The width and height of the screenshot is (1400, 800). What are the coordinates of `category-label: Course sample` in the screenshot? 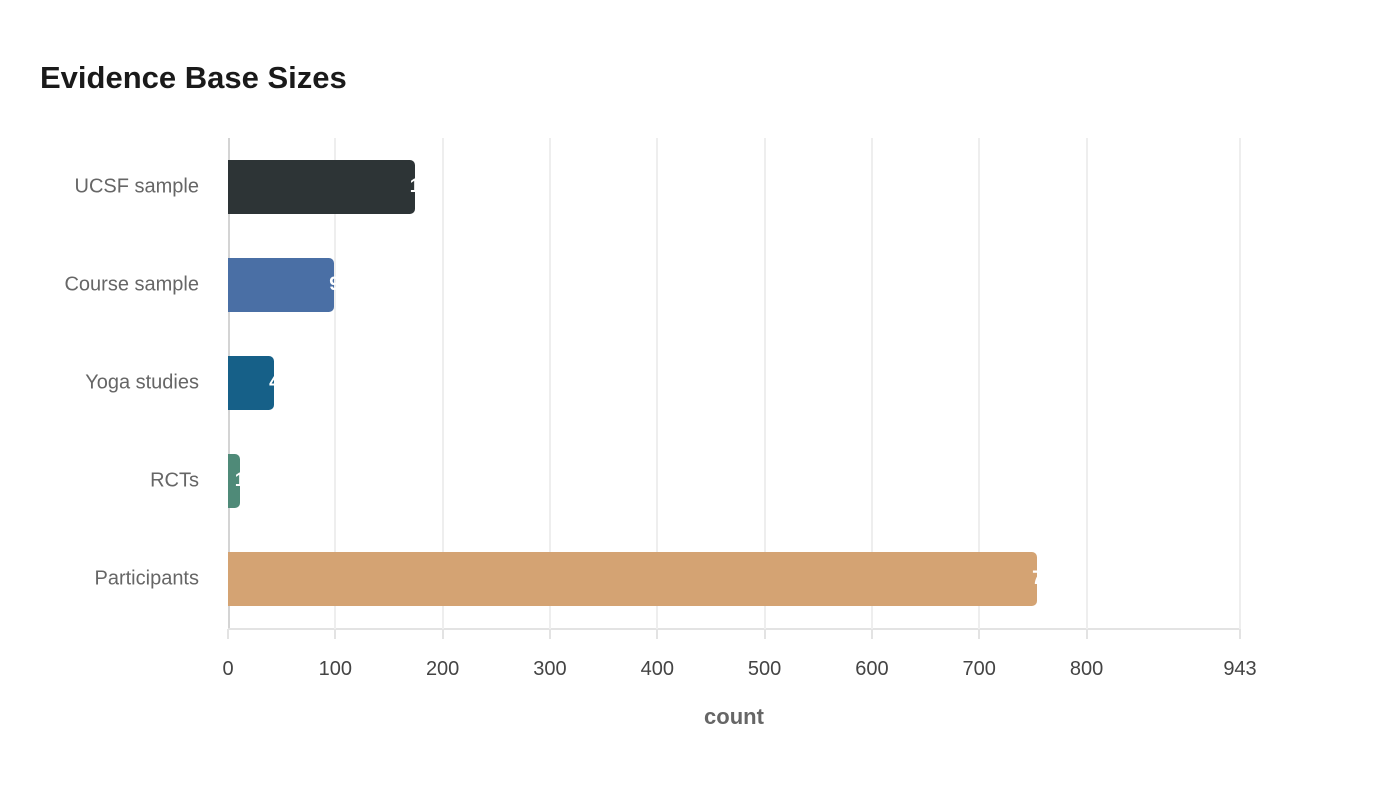 It's located at (131, 284).